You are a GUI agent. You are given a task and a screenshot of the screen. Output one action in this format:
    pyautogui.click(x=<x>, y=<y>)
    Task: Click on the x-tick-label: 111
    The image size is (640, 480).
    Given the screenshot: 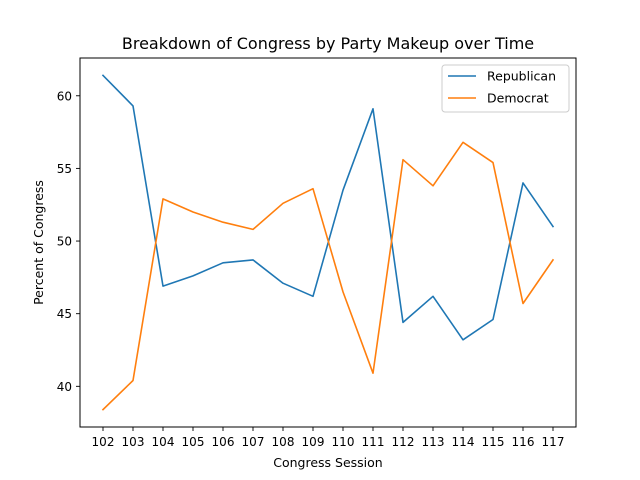 What is the action you would take?
    pyautogui.click(x=373, y=442)
    